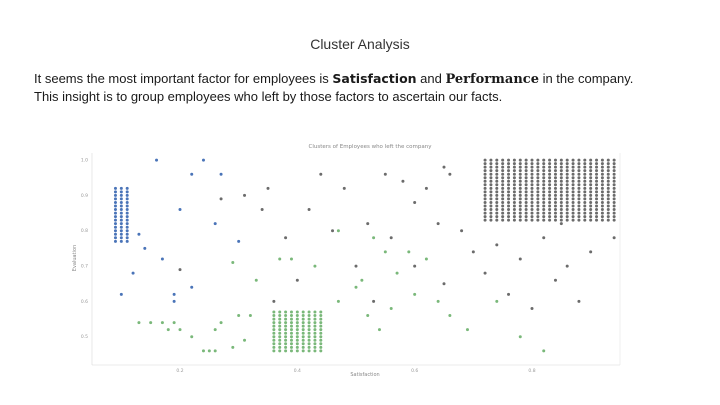  What do you see at coordinates (531, 371) in the screenshot?
I see `x-tick-label: 0.8` at bounding box center [531, 371].